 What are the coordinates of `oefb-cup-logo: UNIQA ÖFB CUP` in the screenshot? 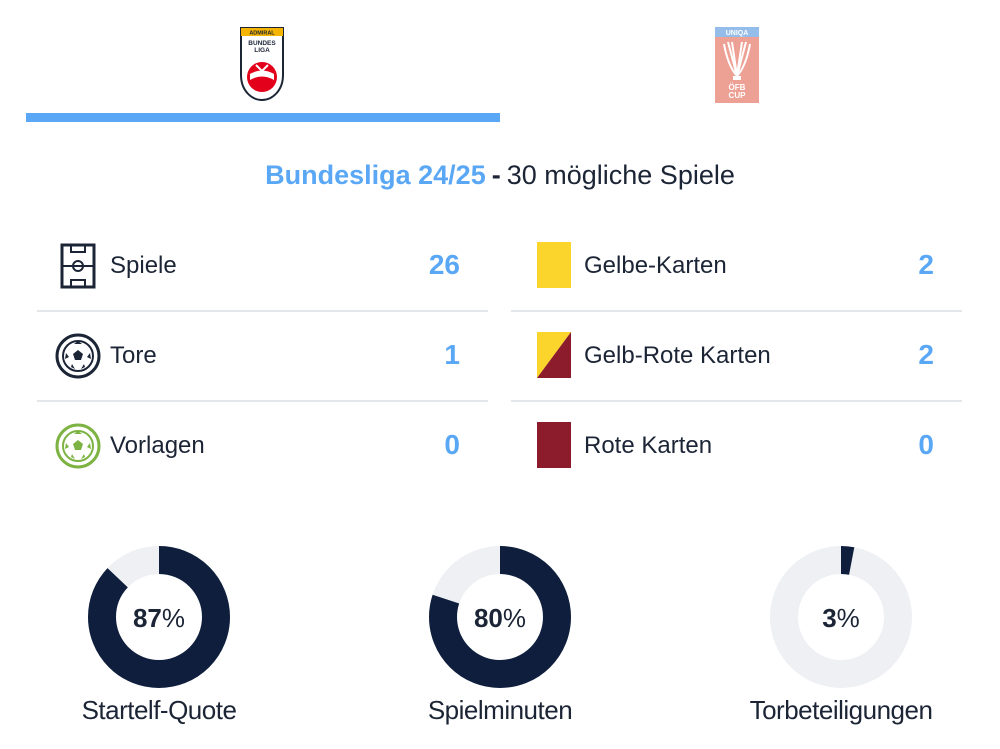 It's located at (737, 65).